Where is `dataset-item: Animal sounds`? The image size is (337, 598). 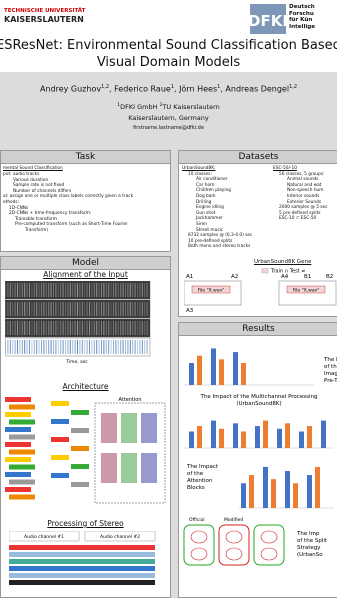
dataset-item: Animal sounds is located at coordinates (303, 180).